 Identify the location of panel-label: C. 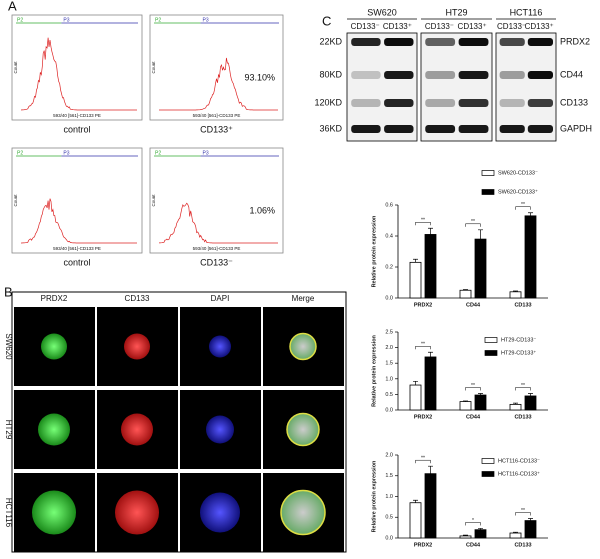
(326, 20).